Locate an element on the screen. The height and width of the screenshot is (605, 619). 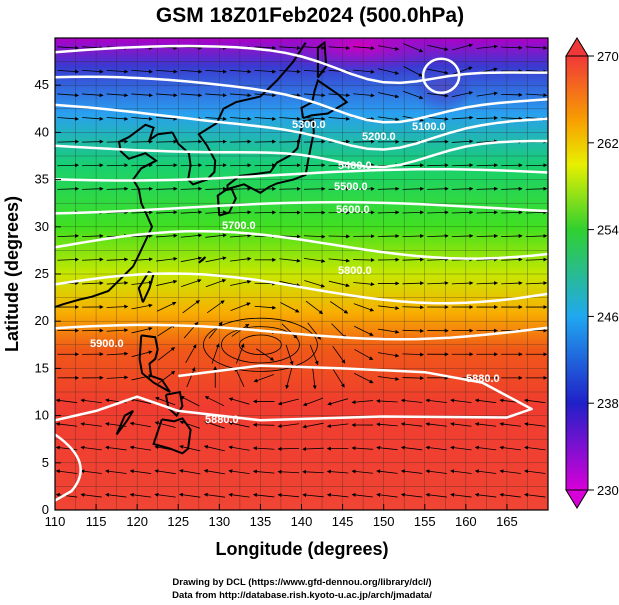
colorbar-tick-label: 238 is located at coordinates (608, 403).